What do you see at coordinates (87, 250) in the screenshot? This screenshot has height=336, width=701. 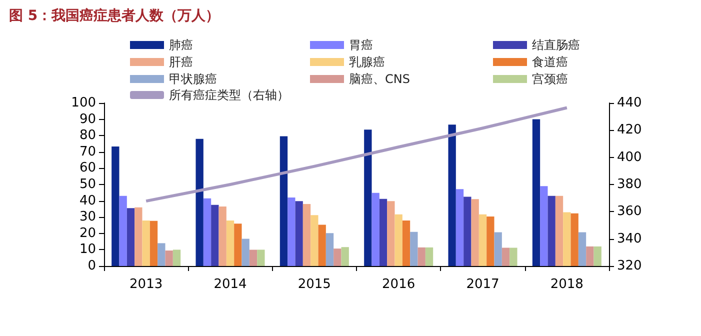 I see `y-tick-label: 10` at bounding box center [87, 250].